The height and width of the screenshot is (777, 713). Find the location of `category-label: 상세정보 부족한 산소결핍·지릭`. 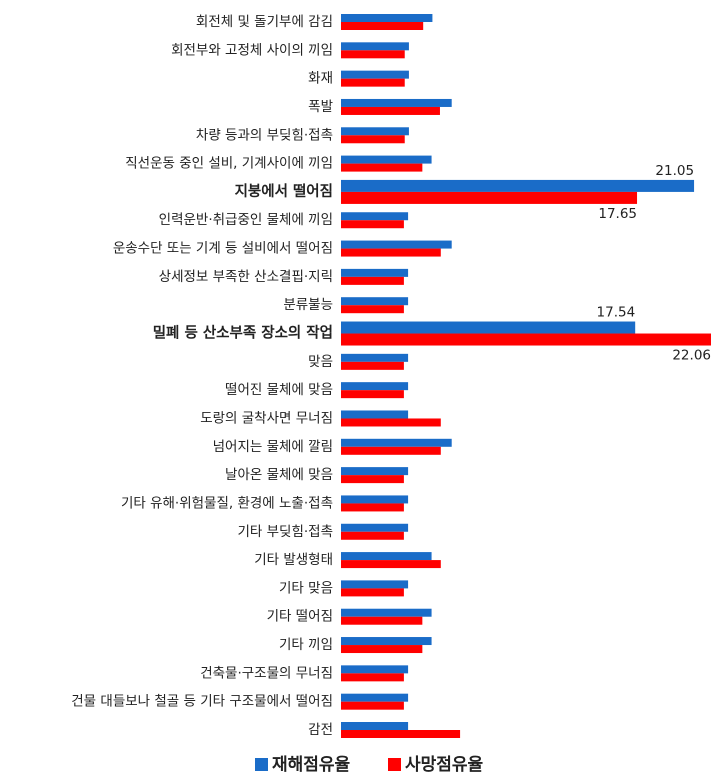

category-label: 상세정보 부족한 산소결핍·지릭 is located at coordinates (246, 277).